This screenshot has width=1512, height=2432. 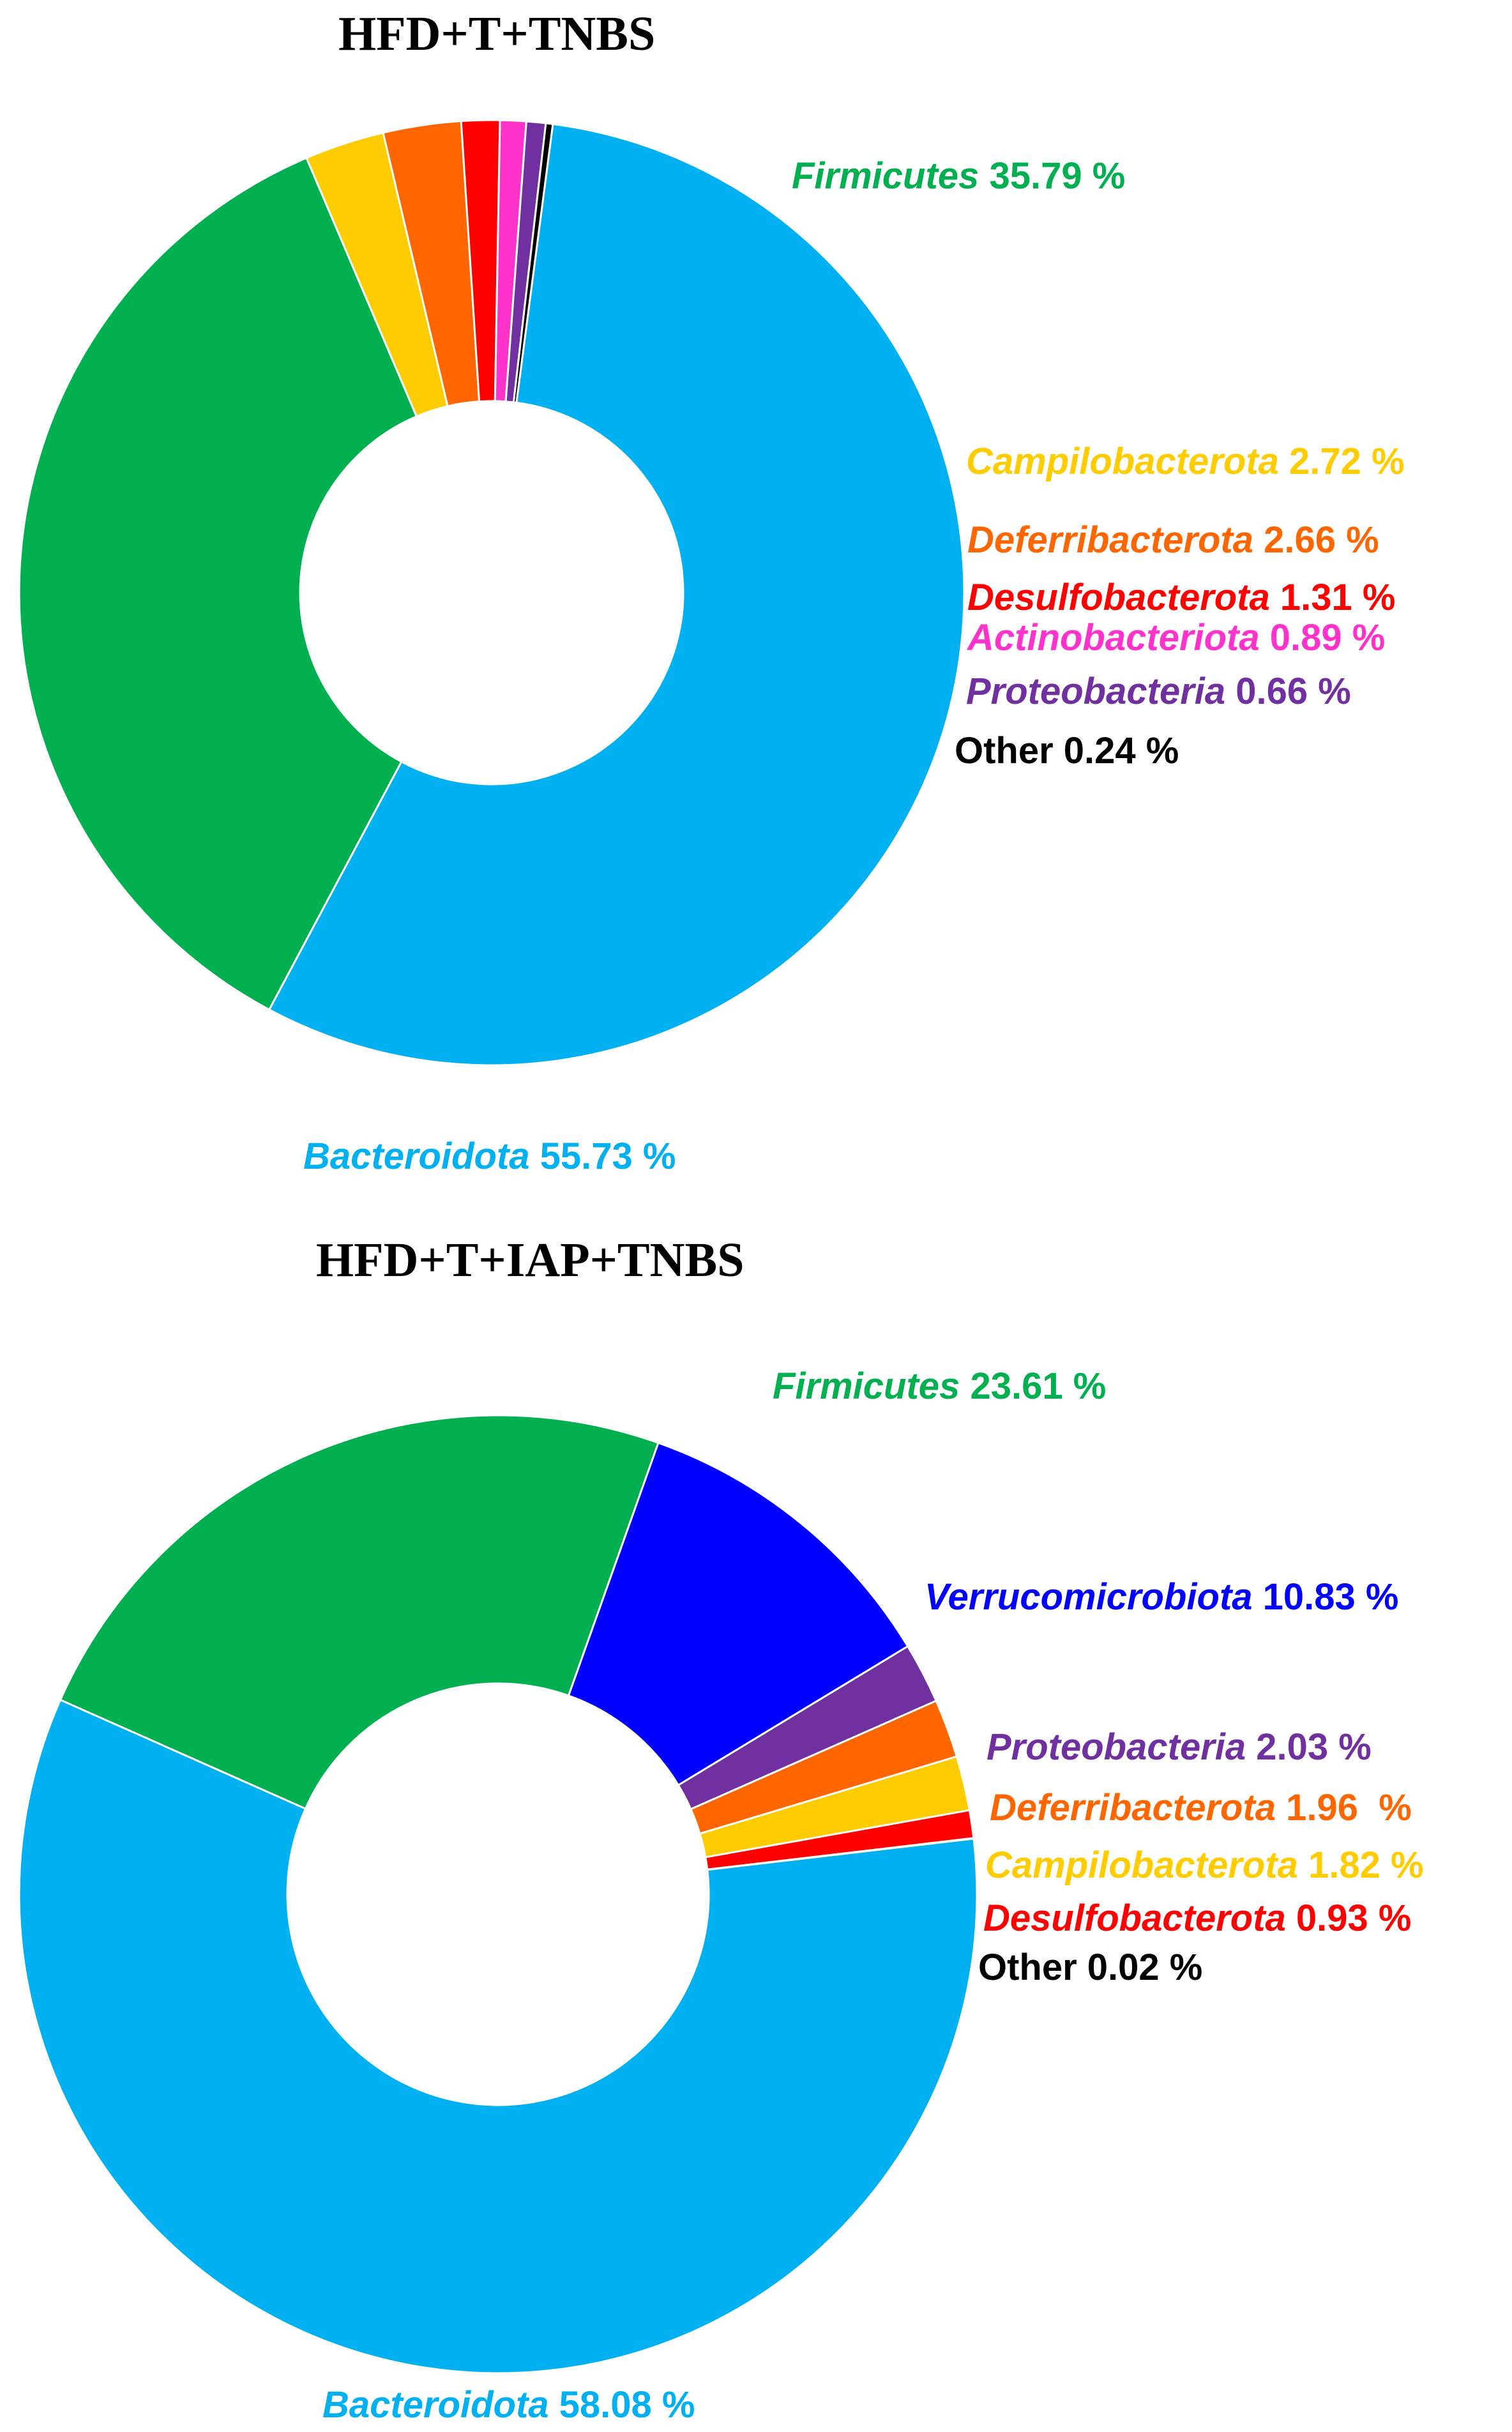 I want to click on slice-label-value: 1.96 %, so click(x=1344, y=1807).